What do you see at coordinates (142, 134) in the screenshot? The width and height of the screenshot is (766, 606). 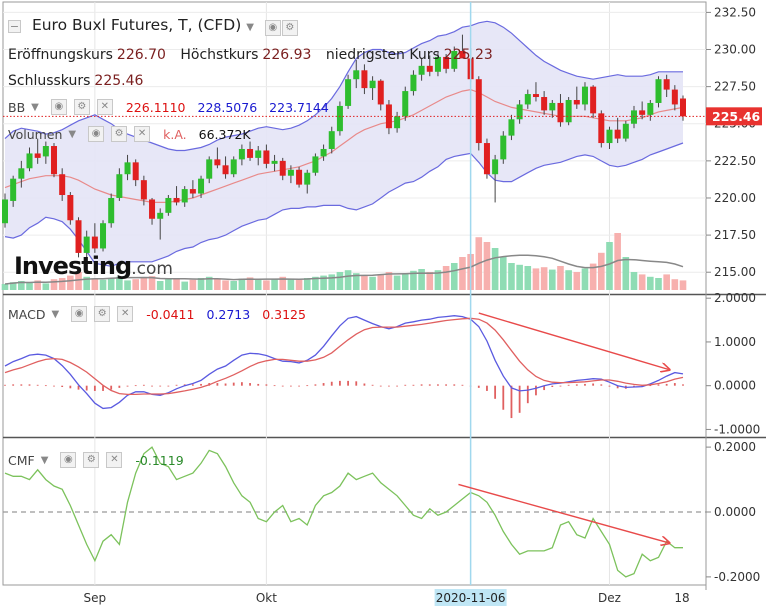 I see `volume-close-icon: ✕` at bounding box center [142, 134].